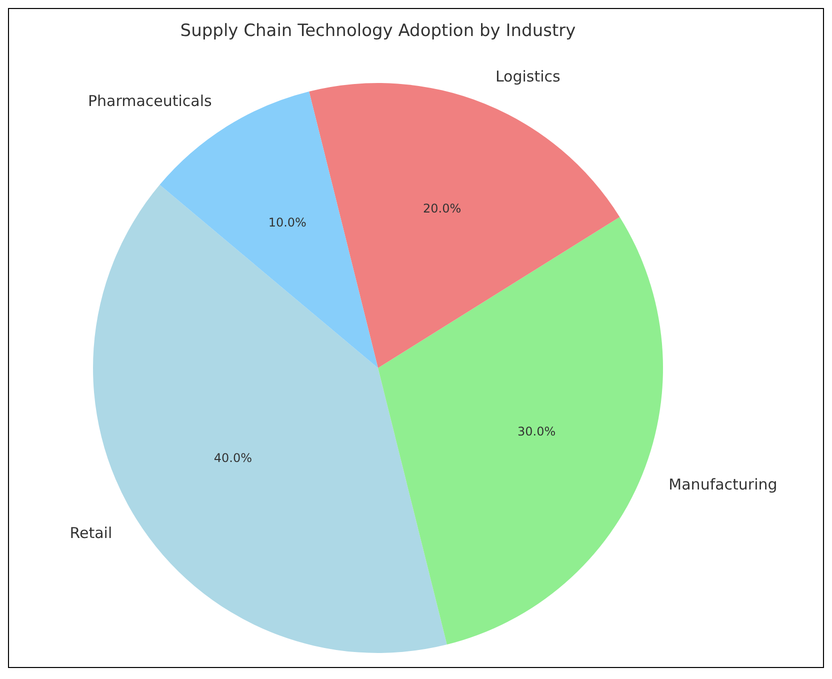  I want to click on data-label: 30.0%, so click(536, 431).